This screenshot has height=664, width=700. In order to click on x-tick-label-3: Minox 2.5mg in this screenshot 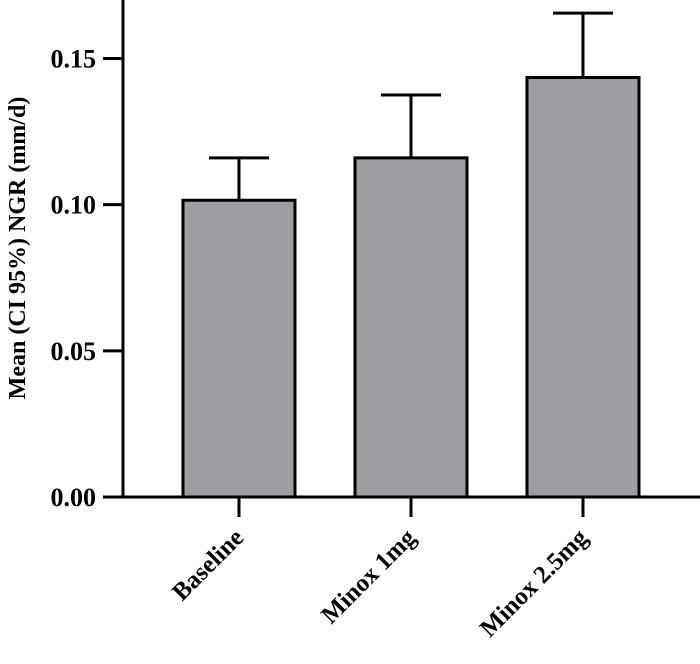, I will do `click(534, 583)`.